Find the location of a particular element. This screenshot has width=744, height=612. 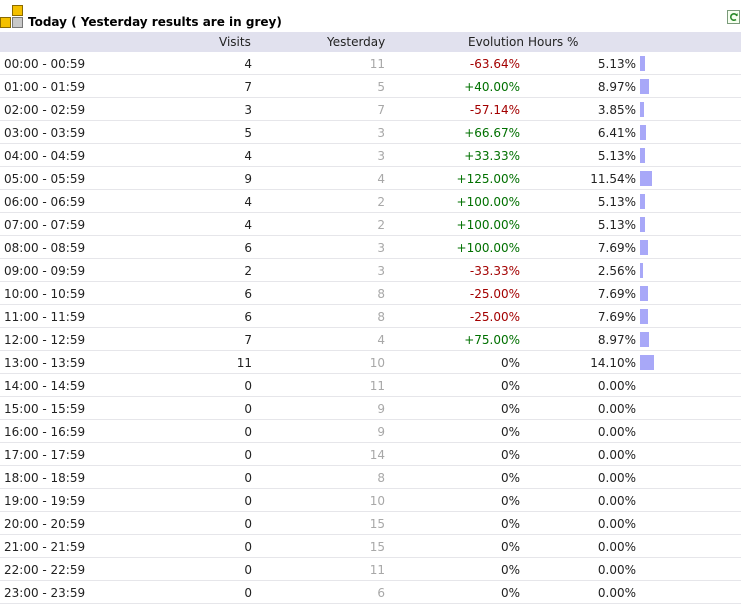

table-row: 14:00 - 14:59 0 11 0% 0.00% is located at coordinates (370, 385).